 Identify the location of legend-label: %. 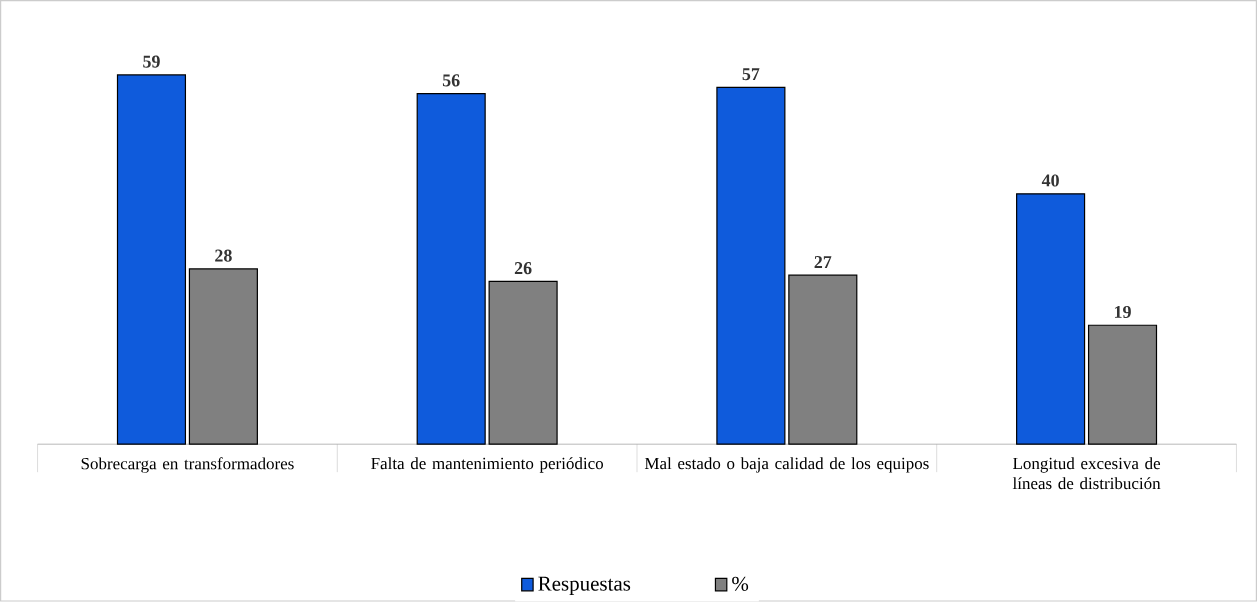
(740, 584).